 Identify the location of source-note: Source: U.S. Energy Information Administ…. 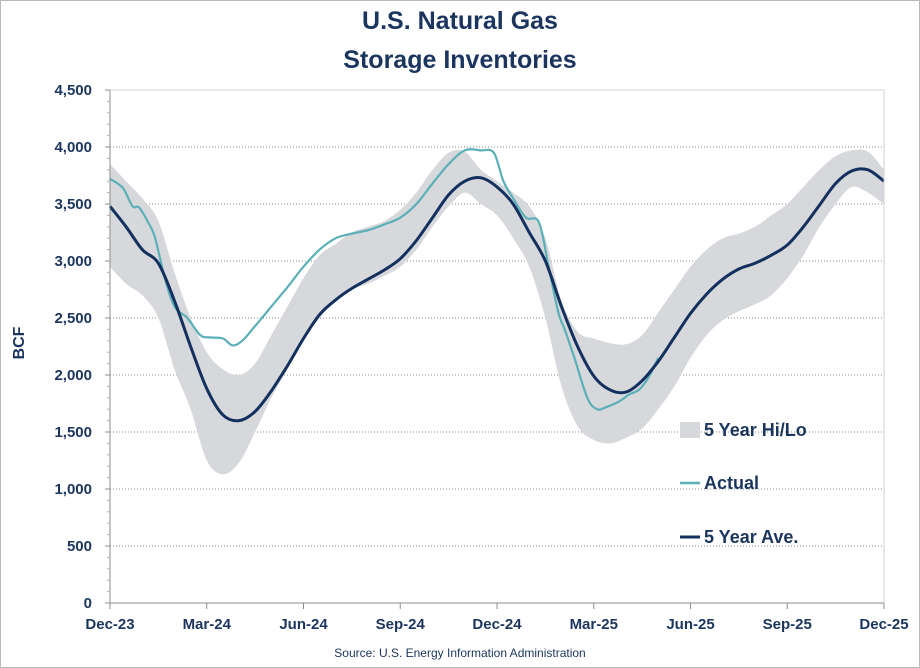
(460, 653).